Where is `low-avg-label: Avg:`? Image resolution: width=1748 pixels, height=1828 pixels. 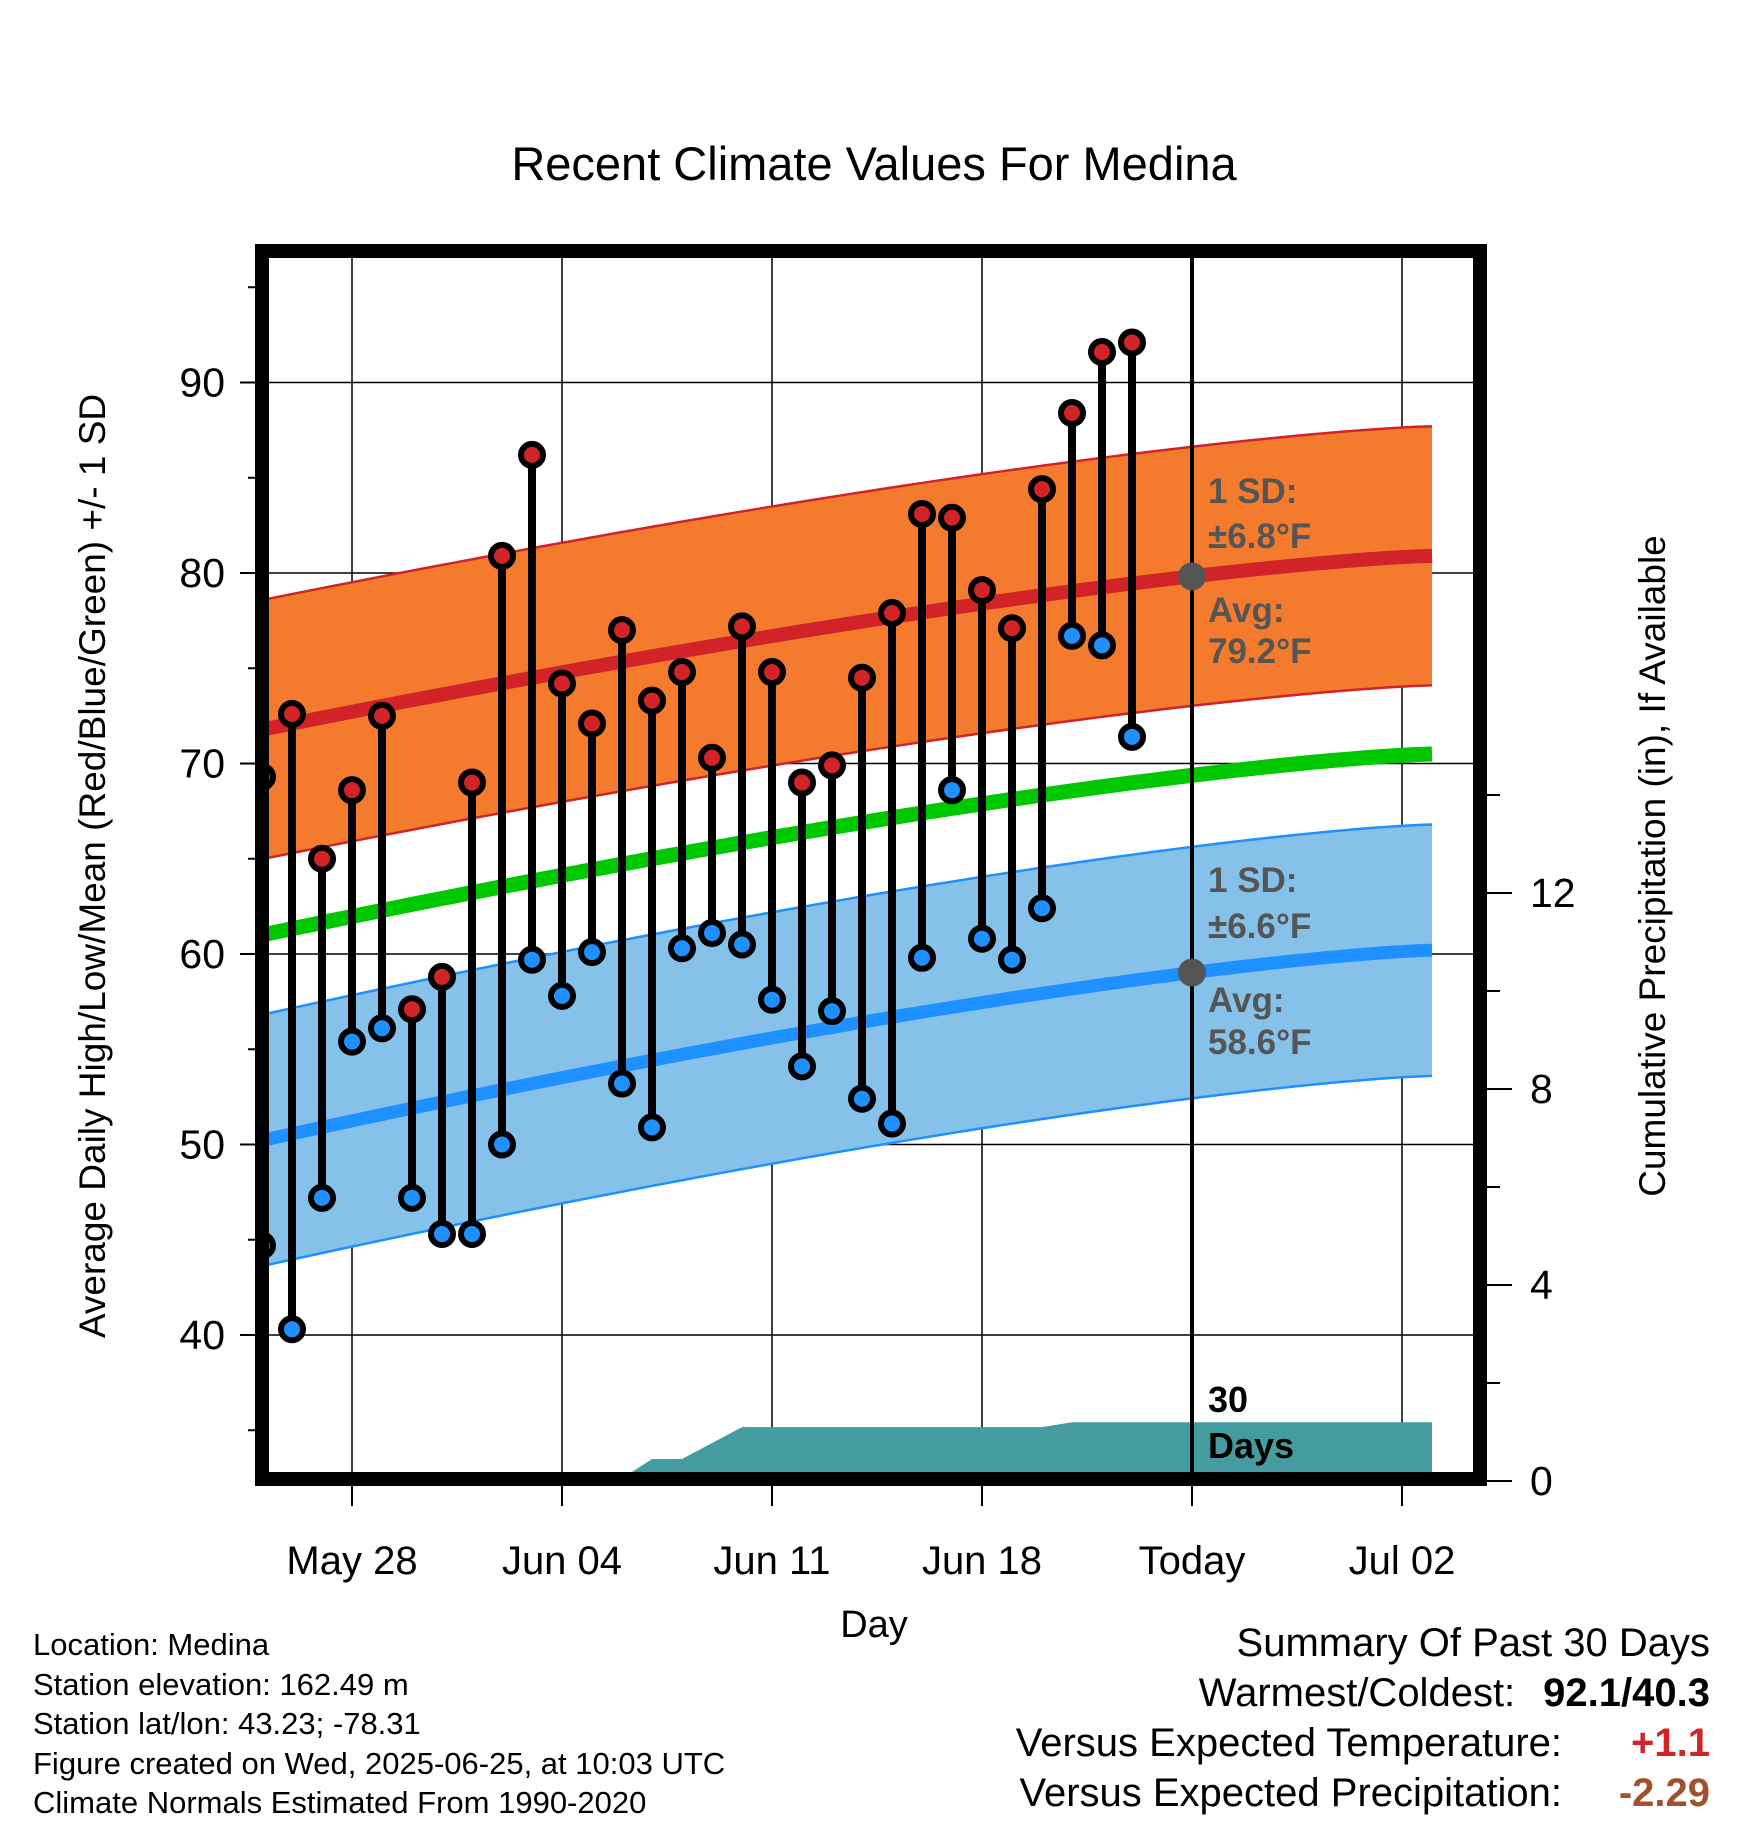 low-avg-label: Avg: is located at coordinates (1246, 1000).